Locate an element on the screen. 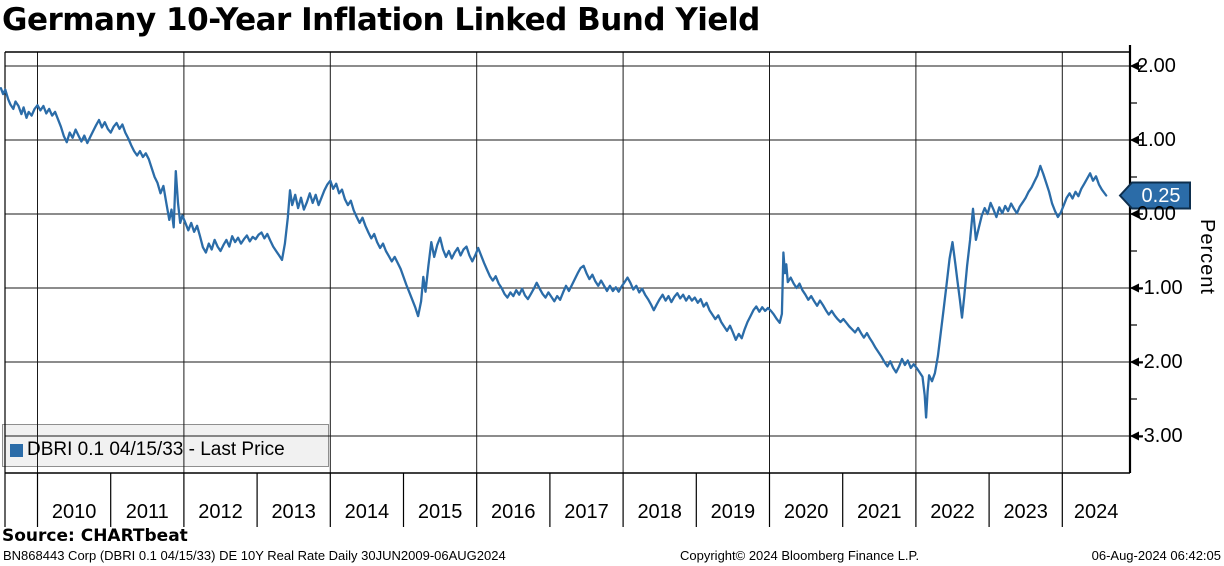 This screenshot has width=1224, height=566. x-axis-year-label: 2024 is located at coordinates (1096, 512).